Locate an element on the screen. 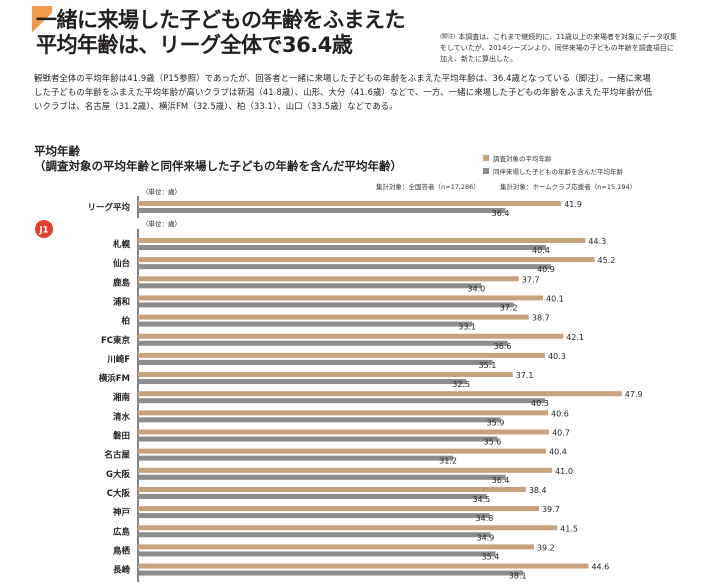 The width and height of the screenshot is (701, 586). value-label-survey-club-10: 40.7 is located at coordinates (561, 433).